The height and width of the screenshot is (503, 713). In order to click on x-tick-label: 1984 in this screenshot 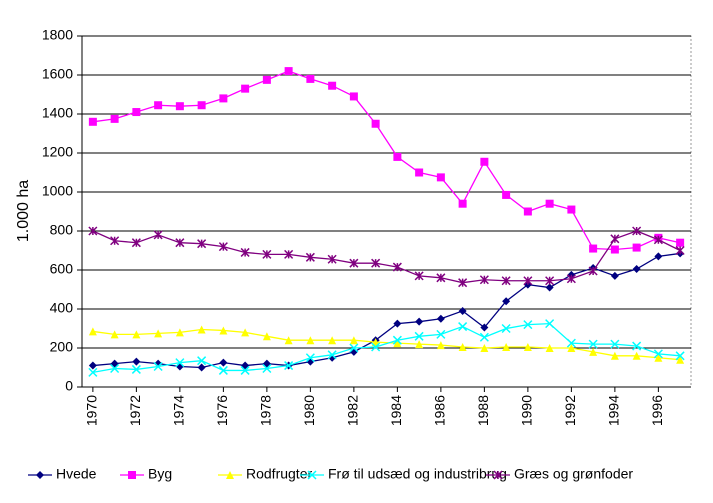, I will do `click(396, 410)`.